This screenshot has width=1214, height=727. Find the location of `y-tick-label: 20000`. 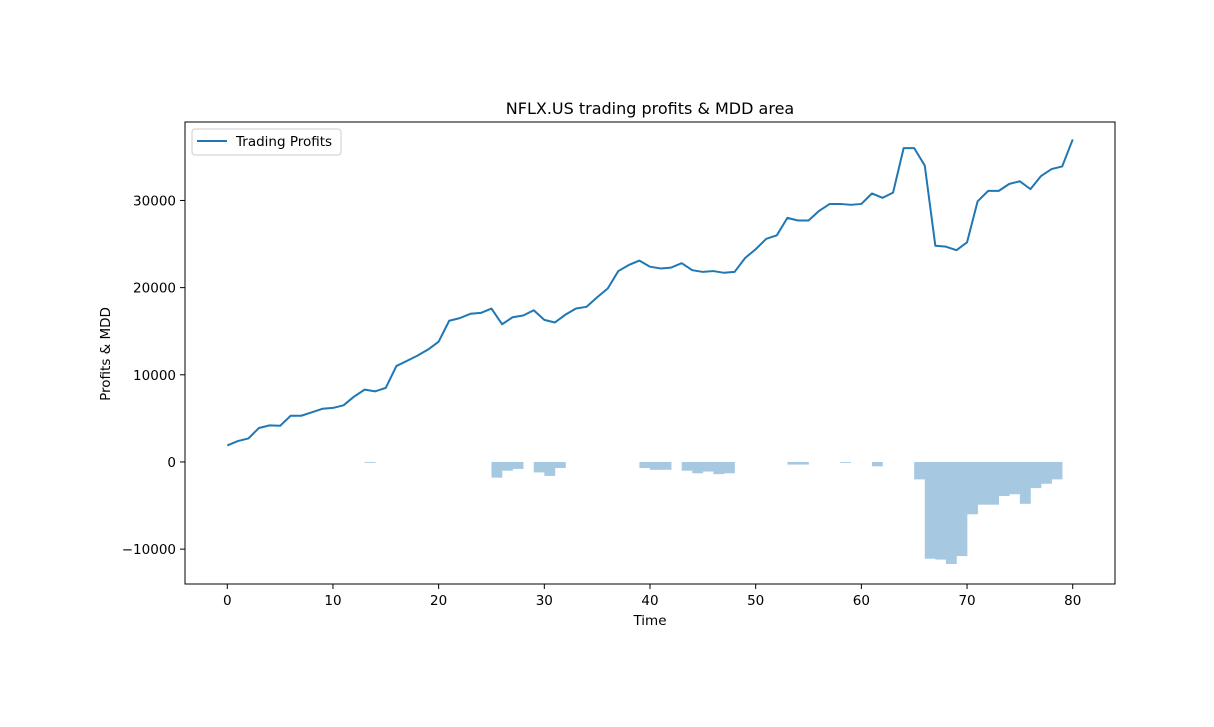

y-tick-label: 20000 is located at coordinates (154, 289).